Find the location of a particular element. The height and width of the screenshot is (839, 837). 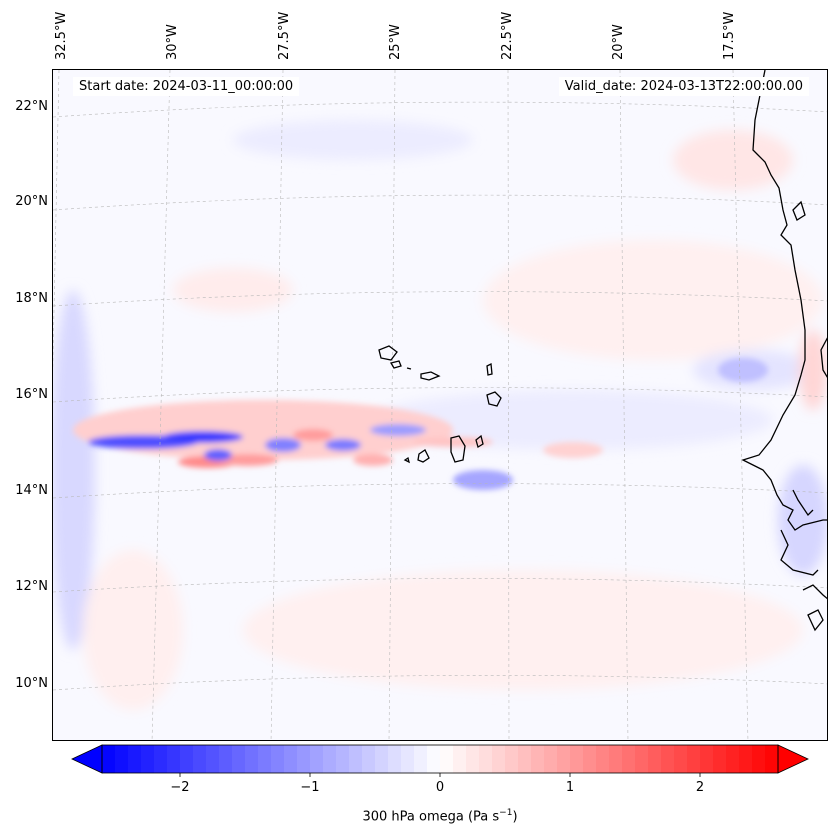

africa-coastline is located at coordinates (784, 300).